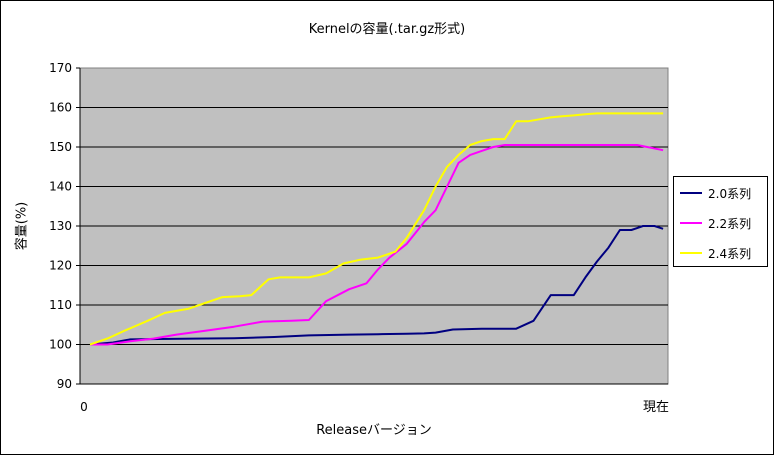 Image resolution: width=774 pixels, height=455 pixels. What do you see at coordinates (60, 147) in the screenshot?
I see `y-tick-label: 150` at bounding box center [60, 147].